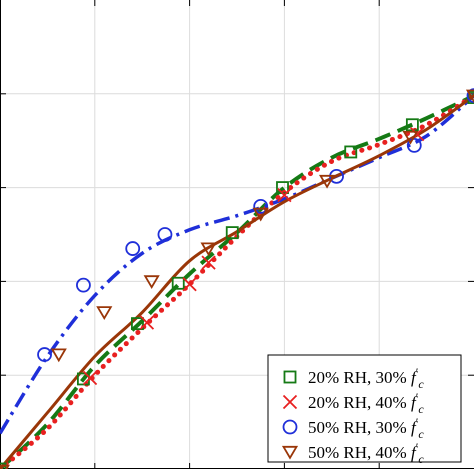 The width and height of the screenshot is (474, 469). I want to click on legend-label: 20% RH, 30% f′c, so click(366, 378).